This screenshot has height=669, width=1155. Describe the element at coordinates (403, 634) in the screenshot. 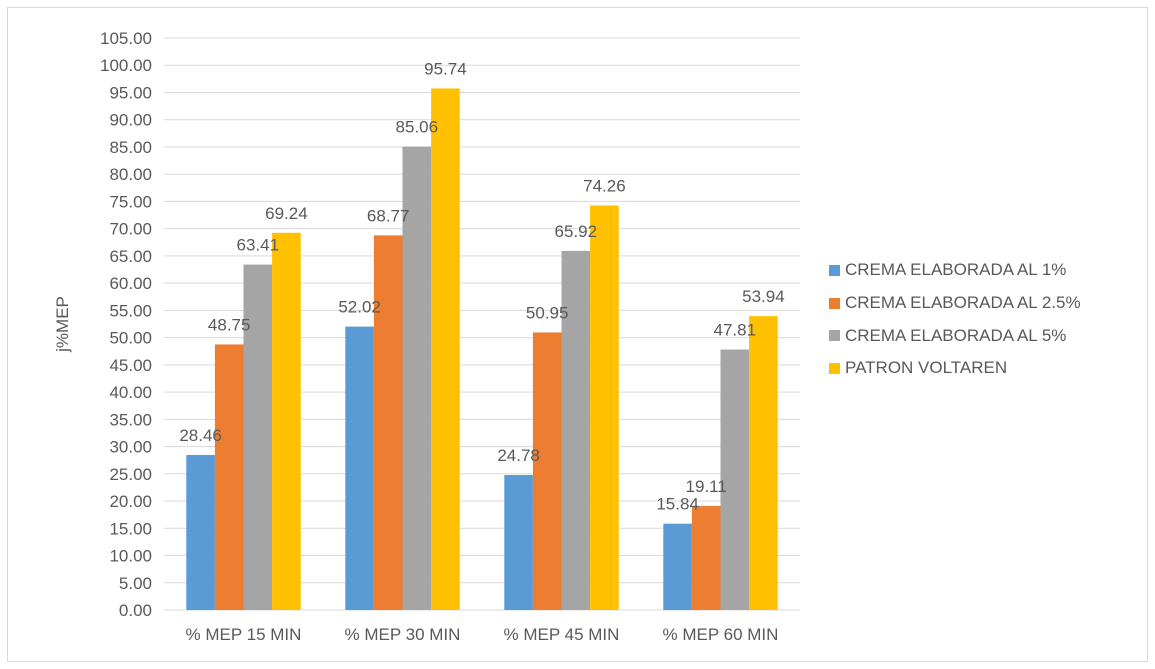

I see `x-tick-label: % MEP 30 MIN` at that location.